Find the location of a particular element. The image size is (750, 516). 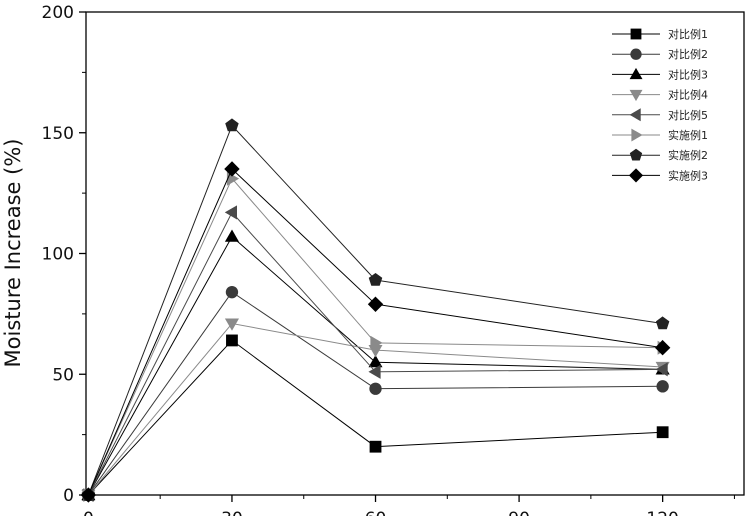

x-tick-label: 120 is located at coordinates (662, 512).